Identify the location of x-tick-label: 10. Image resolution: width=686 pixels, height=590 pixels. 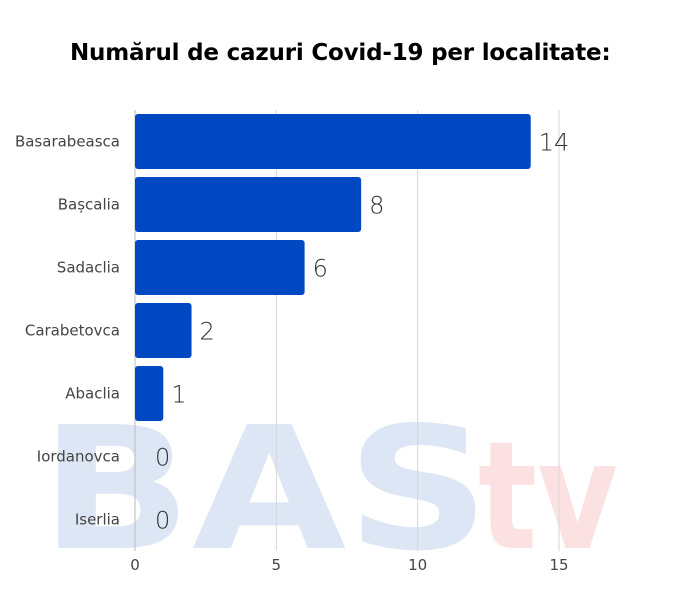
(417, 565).